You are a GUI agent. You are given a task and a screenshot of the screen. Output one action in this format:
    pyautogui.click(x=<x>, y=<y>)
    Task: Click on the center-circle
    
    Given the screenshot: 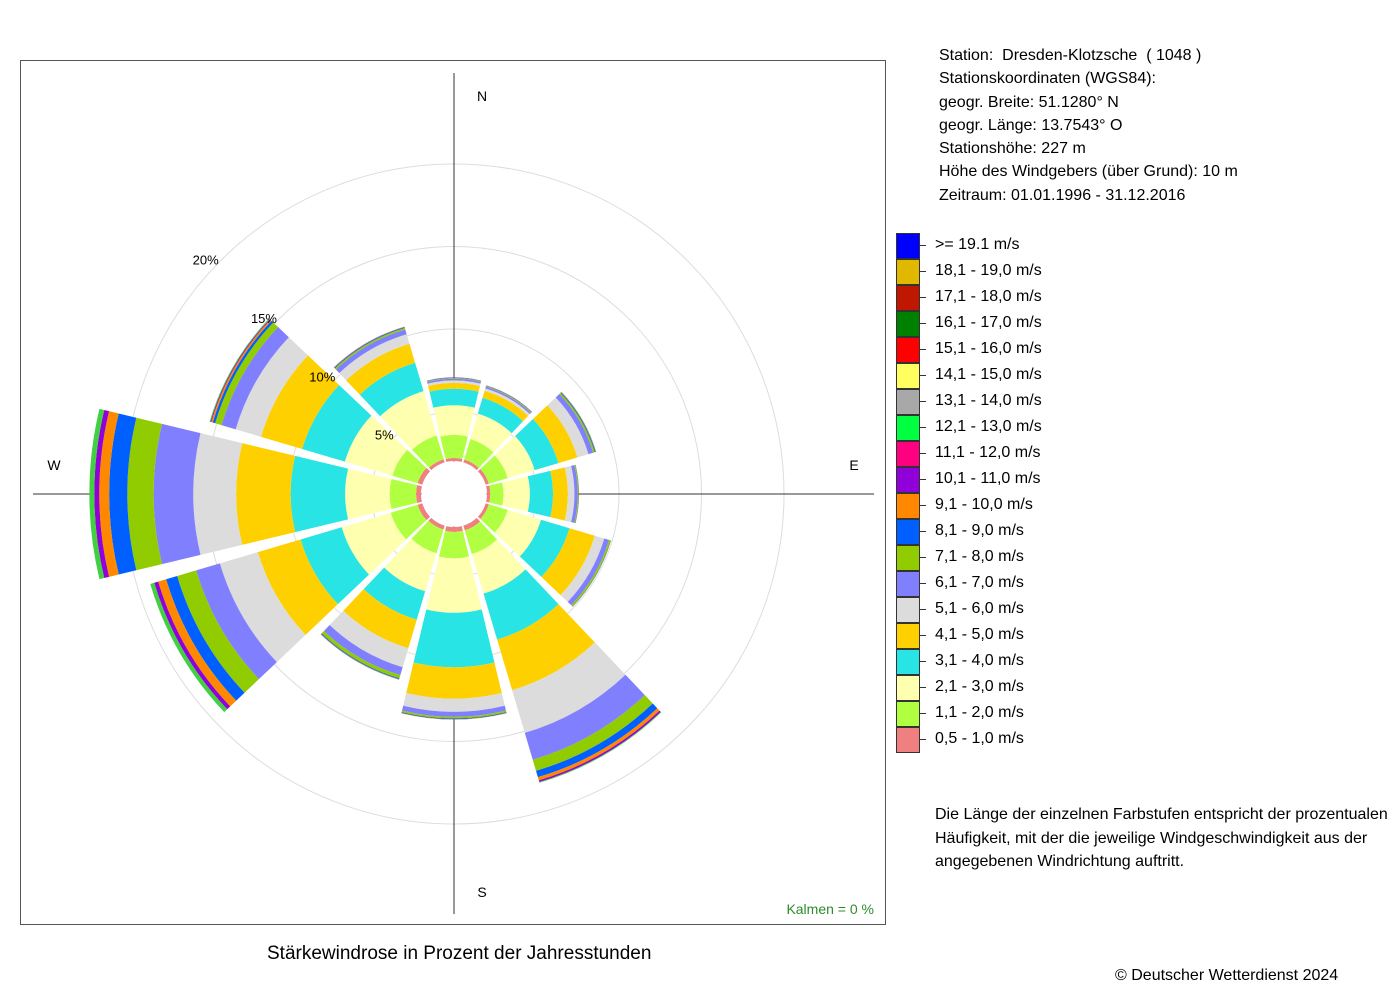 What is the action you would take?
    pyautogui.click(x=454, y=494)
    